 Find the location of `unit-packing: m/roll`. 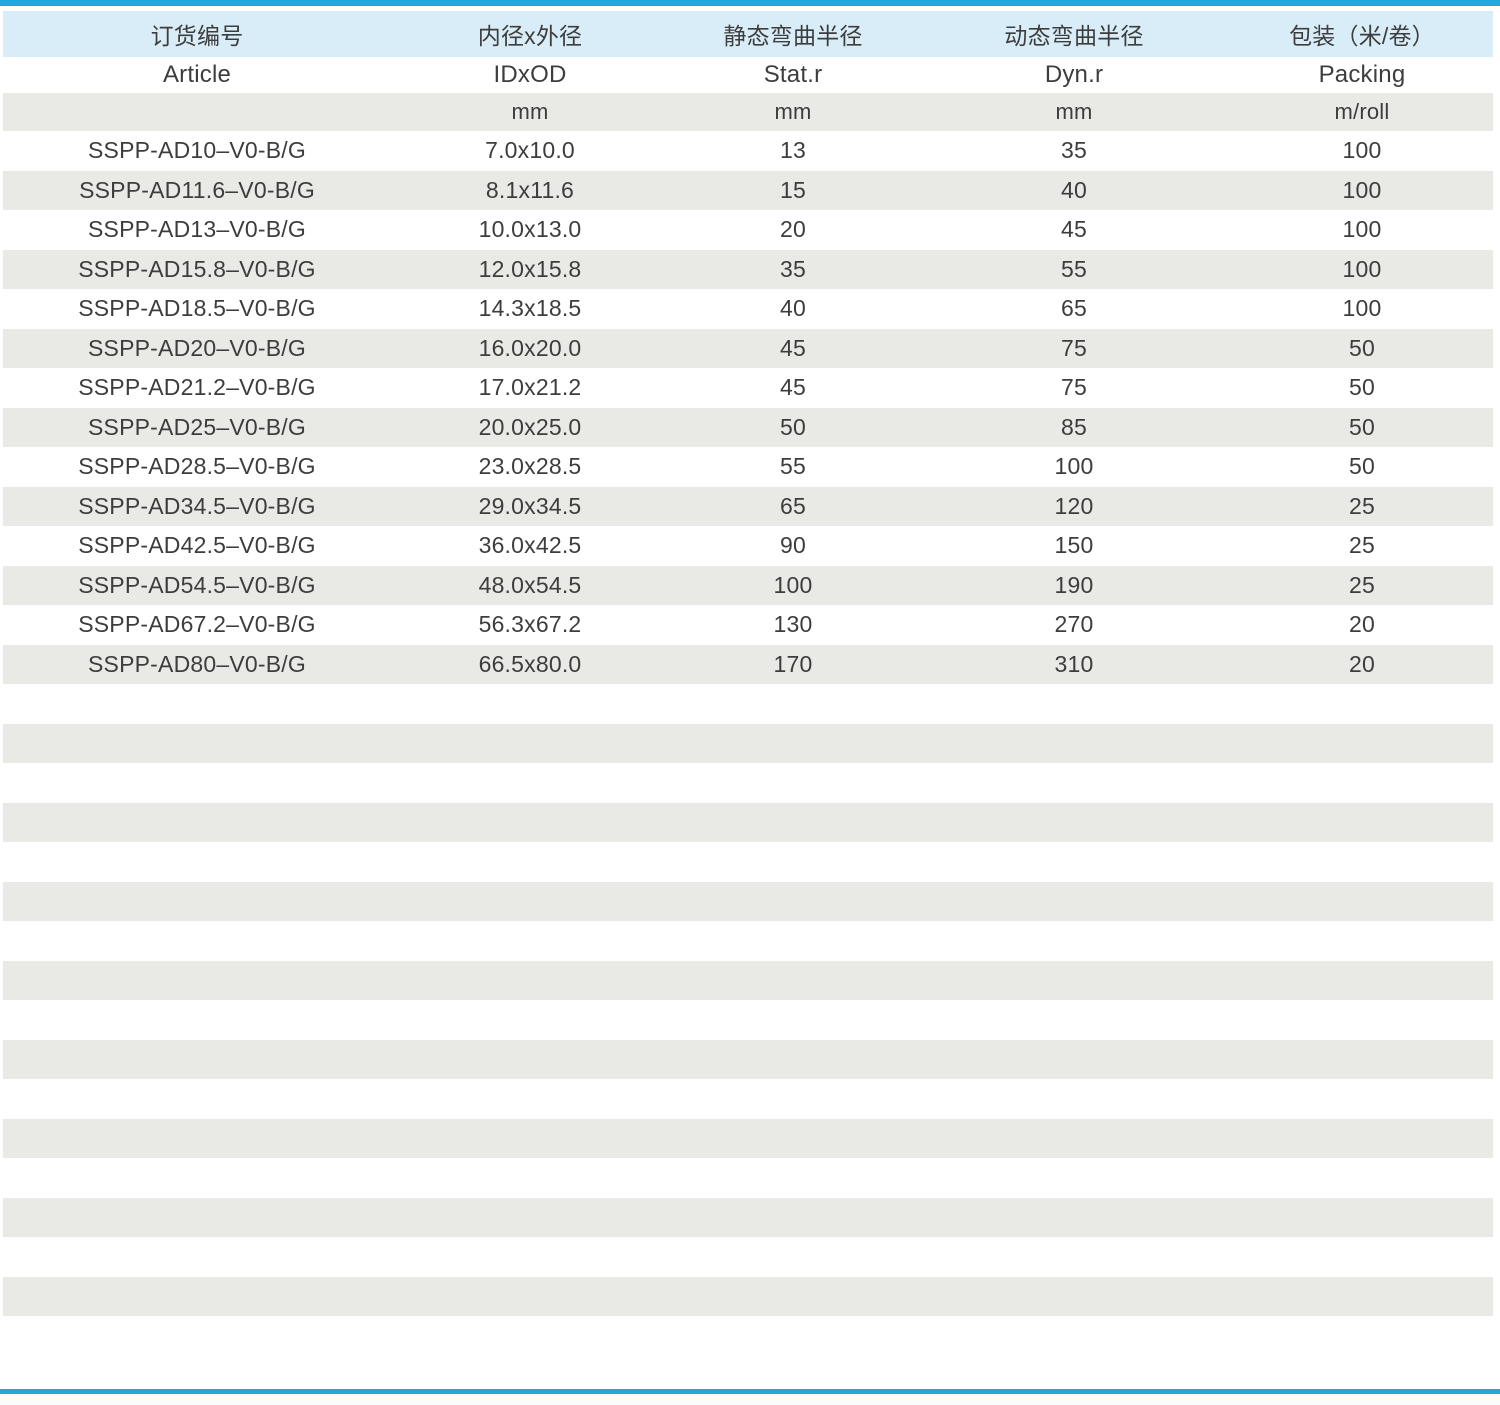

unit-packing: m/roll is located at coordinates (1362, 111).